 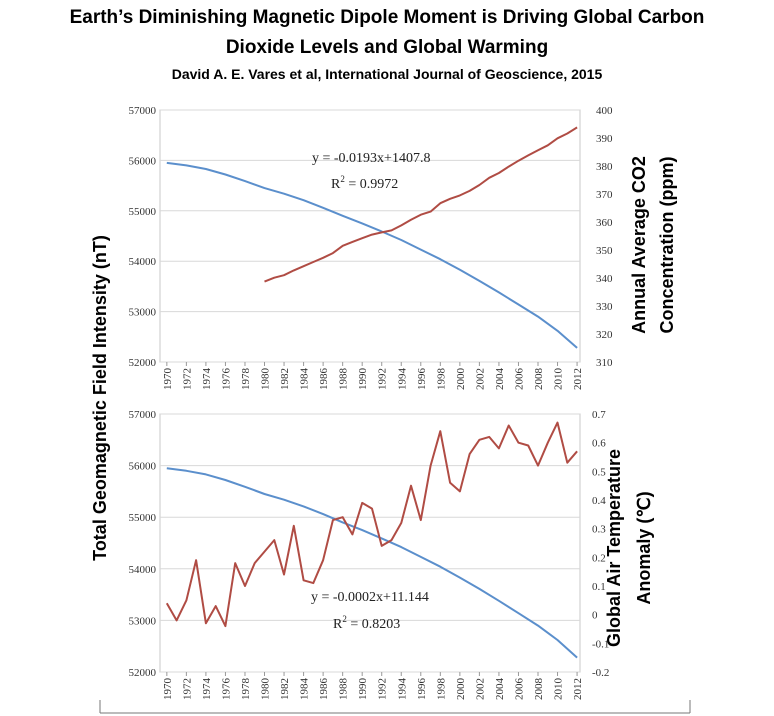 What do you see at coordinates (143, 313) in the screenshot?
I see `chart-1-left-tick-label: 53000` at bounding box center [143, 313].